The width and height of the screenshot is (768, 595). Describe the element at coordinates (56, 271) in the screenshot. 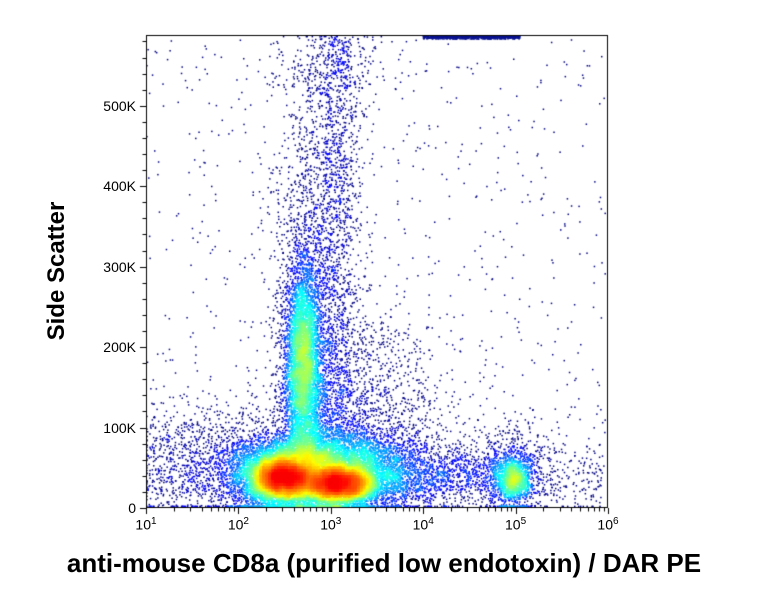

I see `y-axis-label: Side Scatter` at that location.